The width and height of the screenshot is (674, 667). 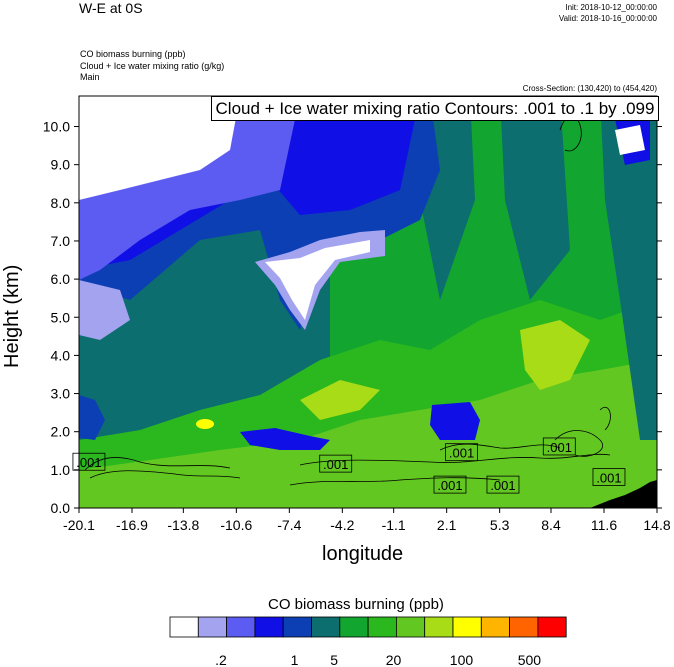 I want to click on y-tick-label: 8.0, so click(x=61, y=203).